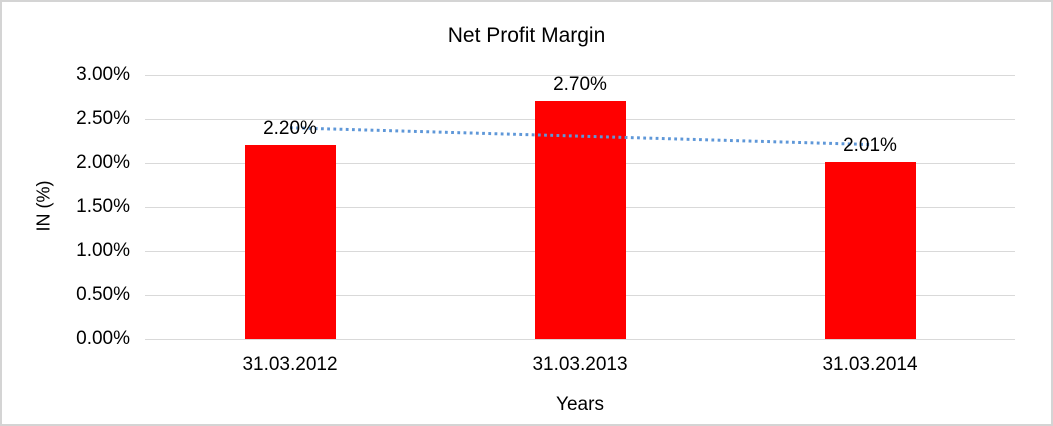 The height and width of the screenshot is (426, 1053). What do you see at coordinates (103, 250) in the screenshot?
I see `y-tick-label: 1.00%` at bounding box center [103, 250].